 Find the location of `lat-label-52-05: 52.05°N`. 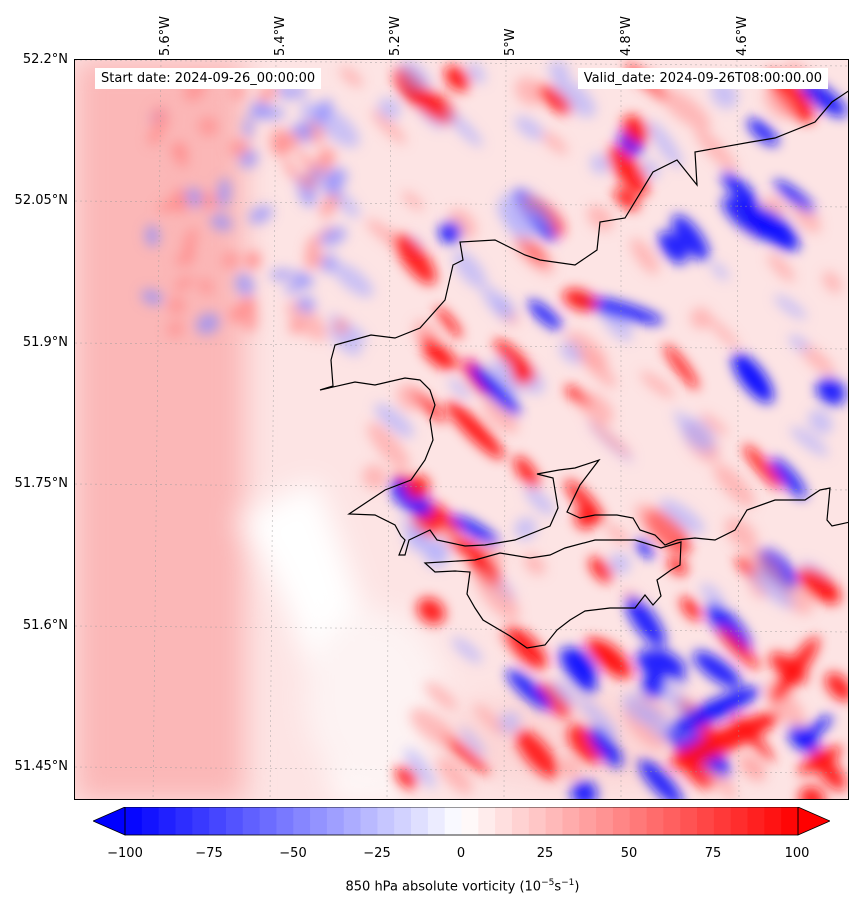

lat-label-52-05: 52.05°N is located at coordinates (41, 200).